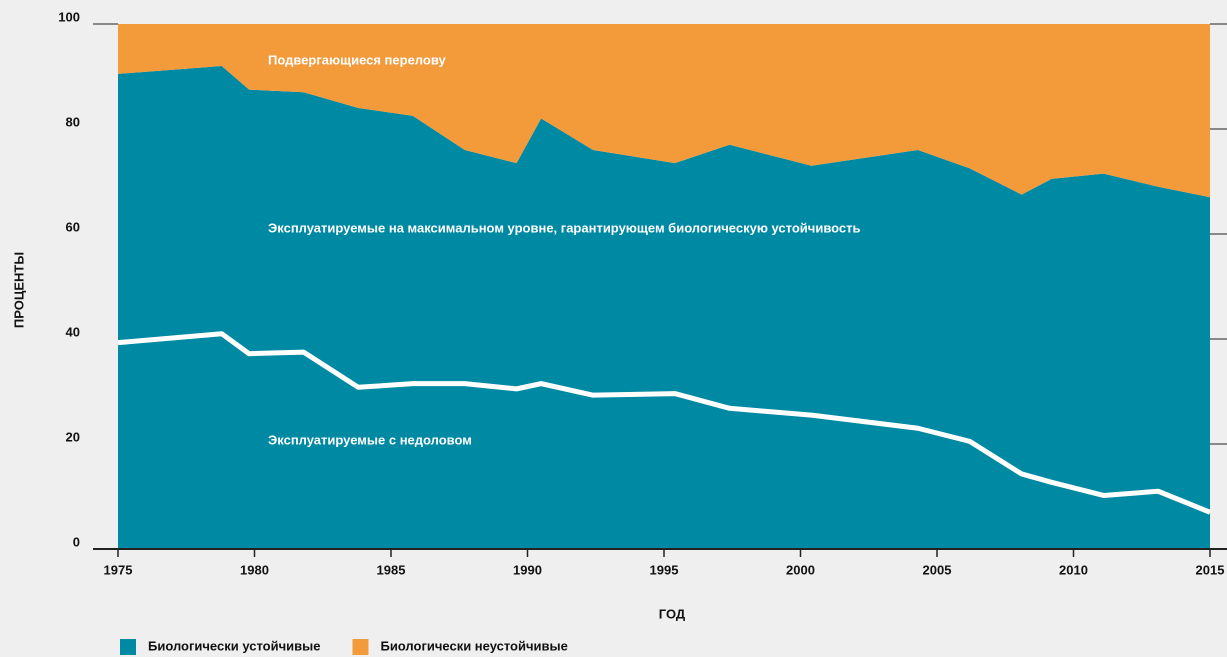 This screenshot has height=657, width=1227. What do you see at coordinates (73, 436) in the screenshot?
I see `y-tick-label: 20` at bounding box center [73, 436].